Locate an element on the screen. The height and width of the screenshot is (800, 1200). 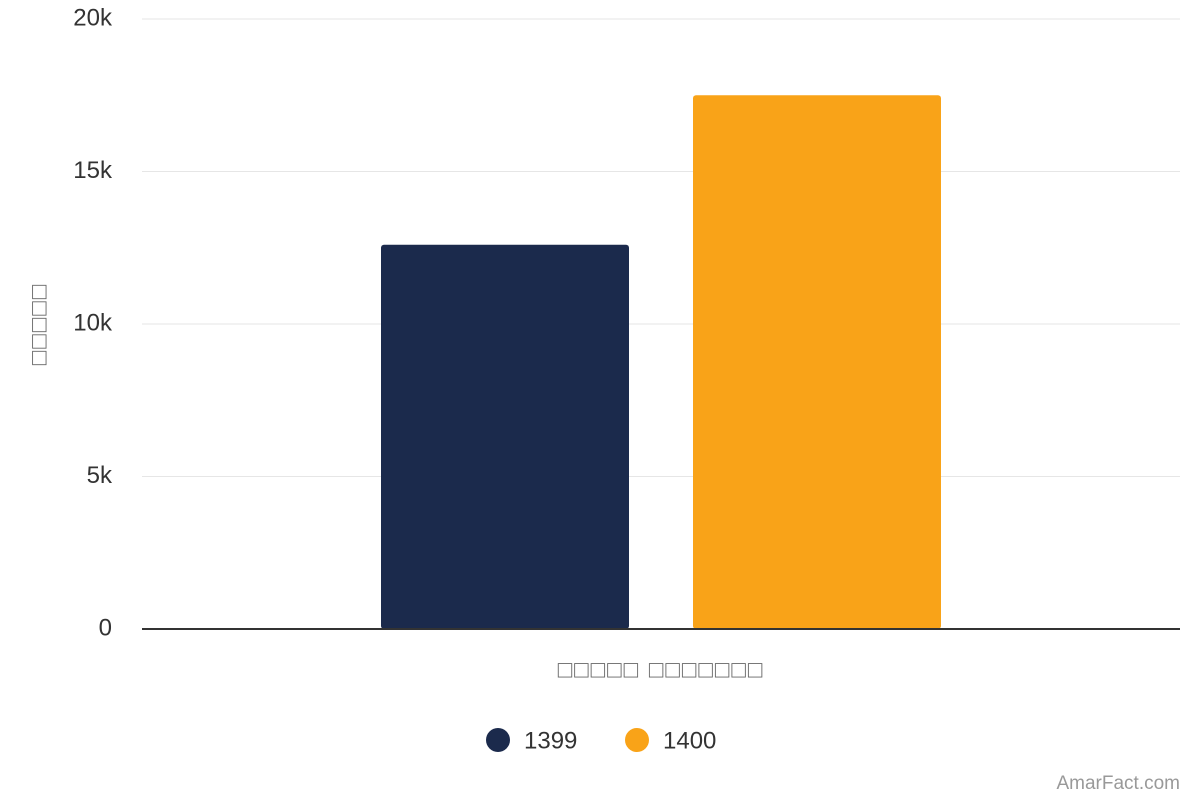
y-axis-title: □□□□□ is located at coordinates (38, 324).